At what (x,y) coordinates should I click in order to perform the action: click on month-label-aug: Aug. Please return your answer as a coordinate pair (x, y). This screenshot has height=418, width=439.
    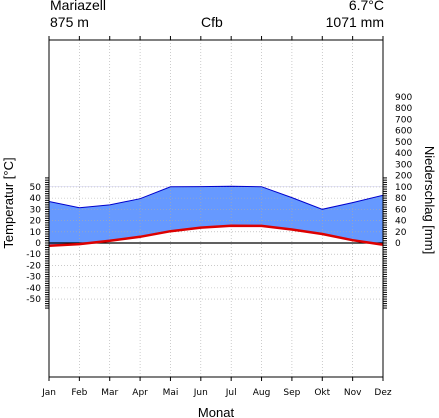
    Looking at the image, I should click on (262, 393).